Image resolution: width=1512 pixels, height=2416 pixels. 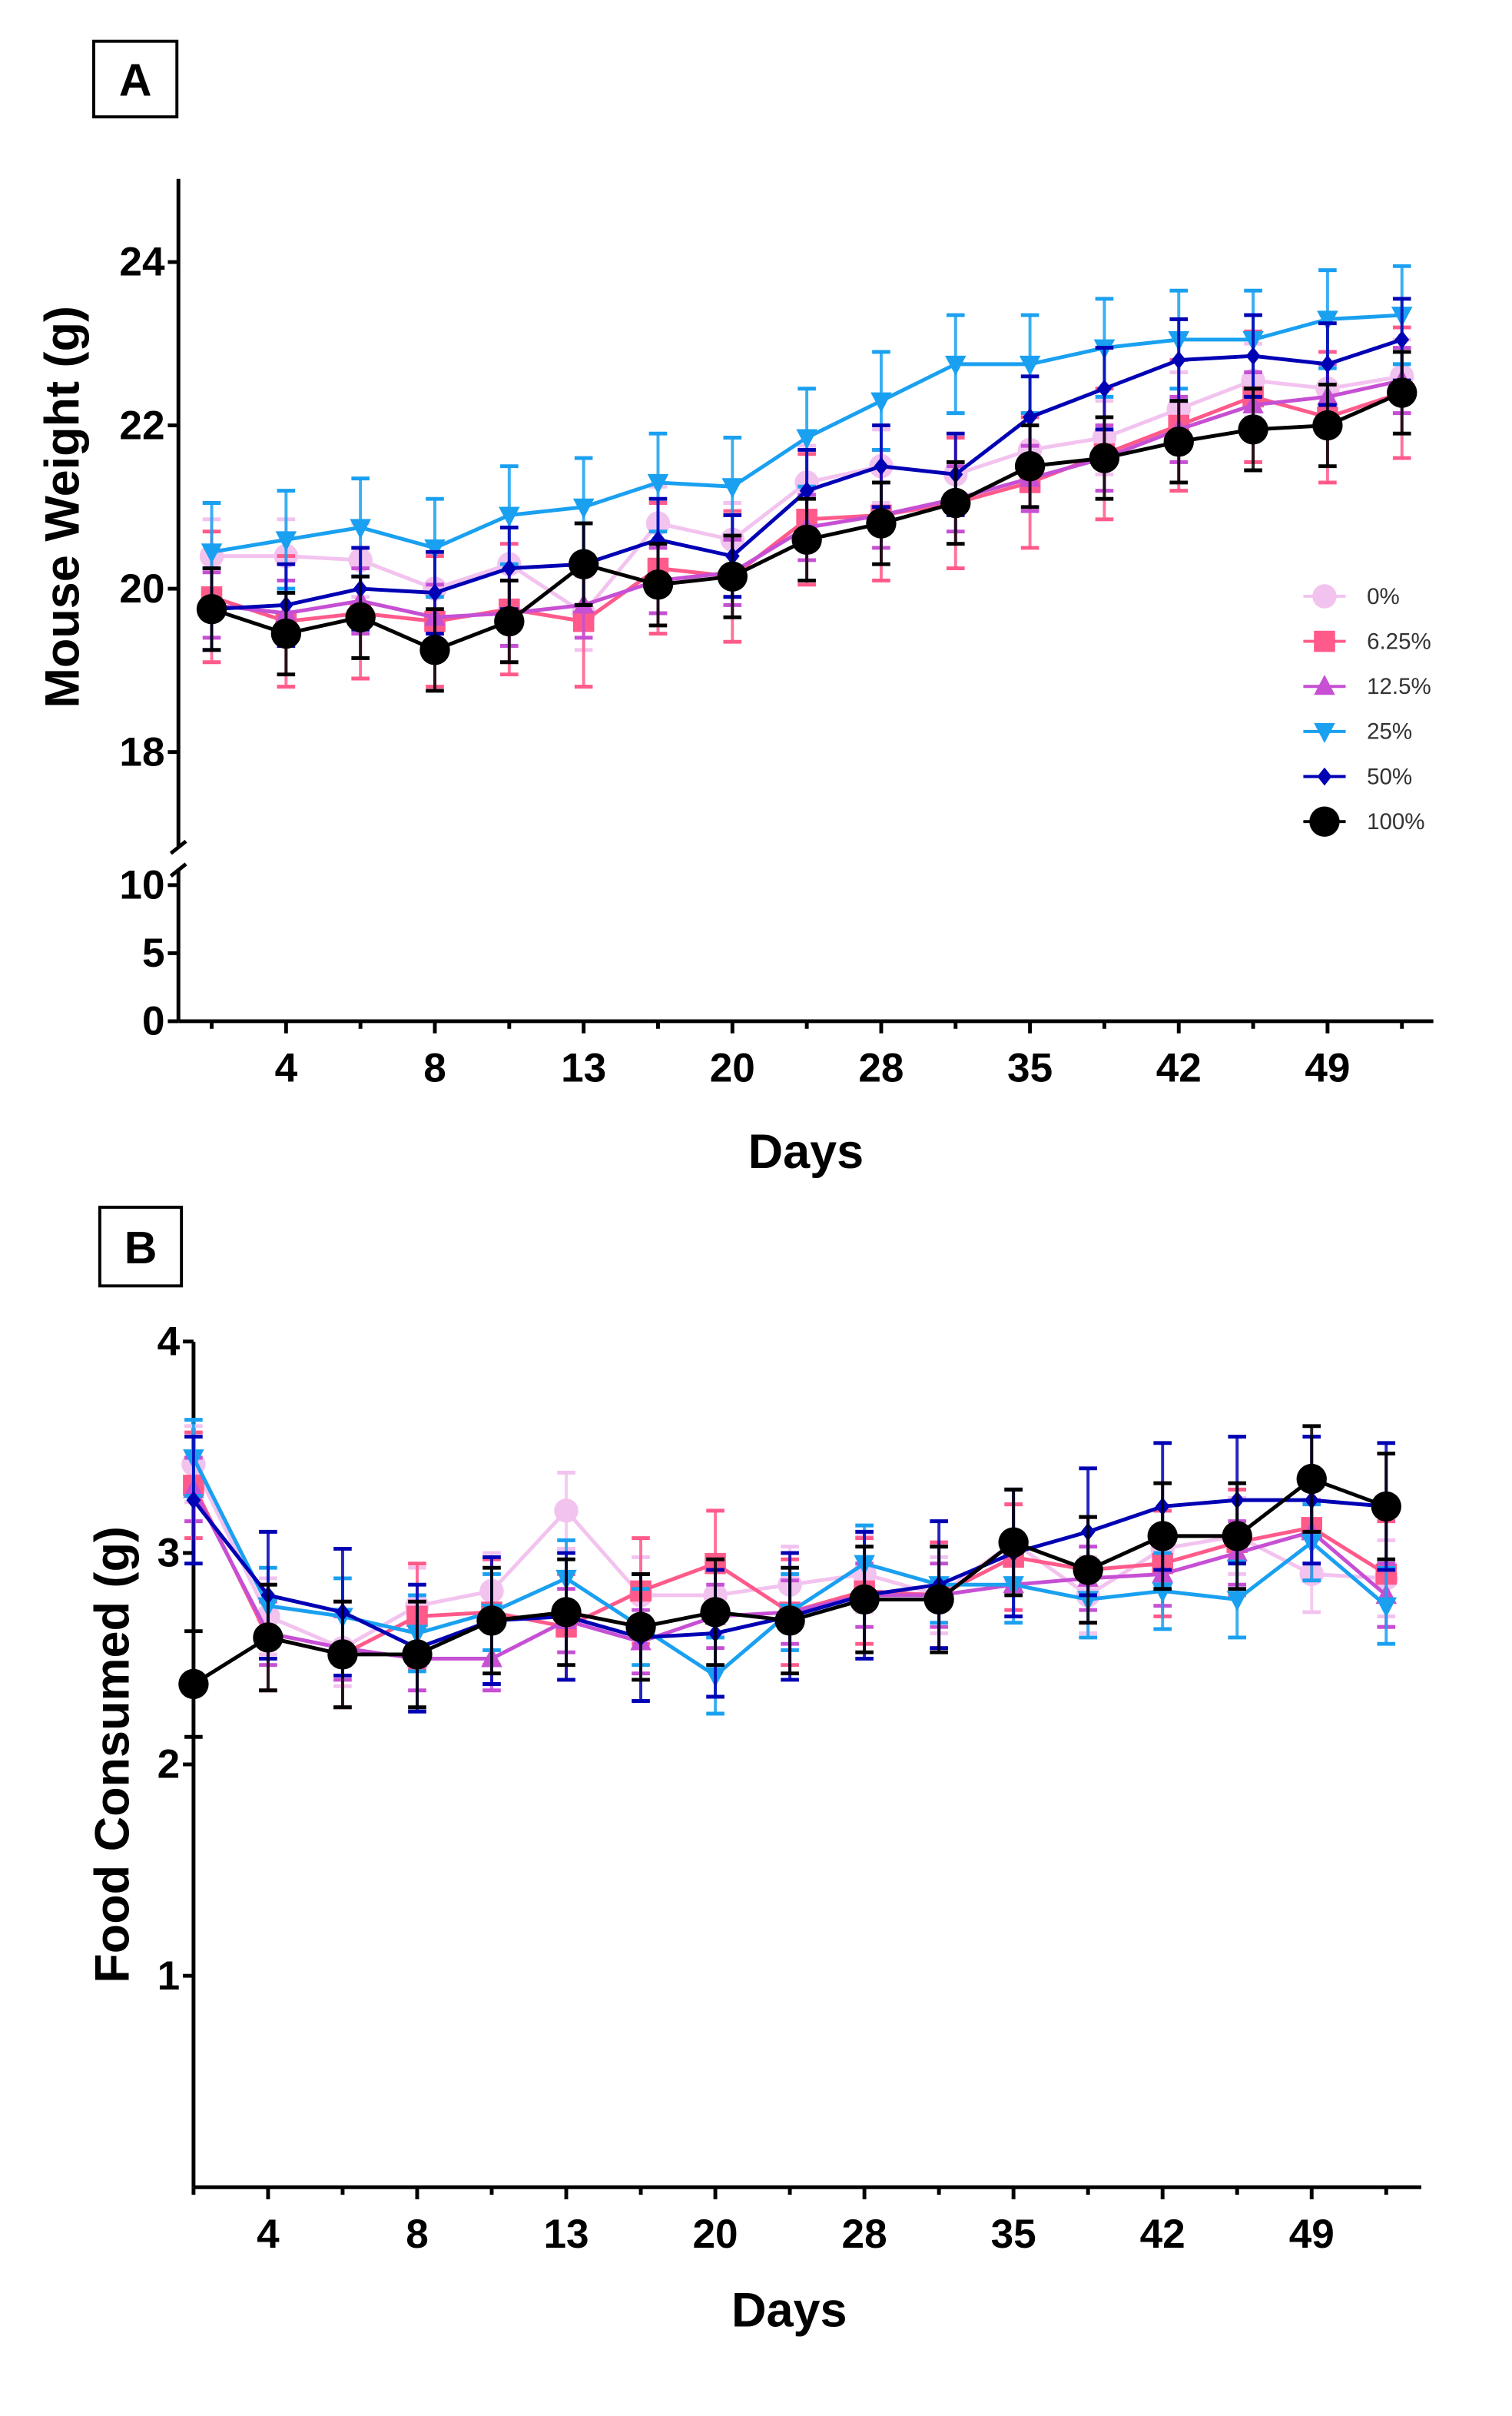 I want to click on x-tick-label: 49, so click(x=1312, y=2235).